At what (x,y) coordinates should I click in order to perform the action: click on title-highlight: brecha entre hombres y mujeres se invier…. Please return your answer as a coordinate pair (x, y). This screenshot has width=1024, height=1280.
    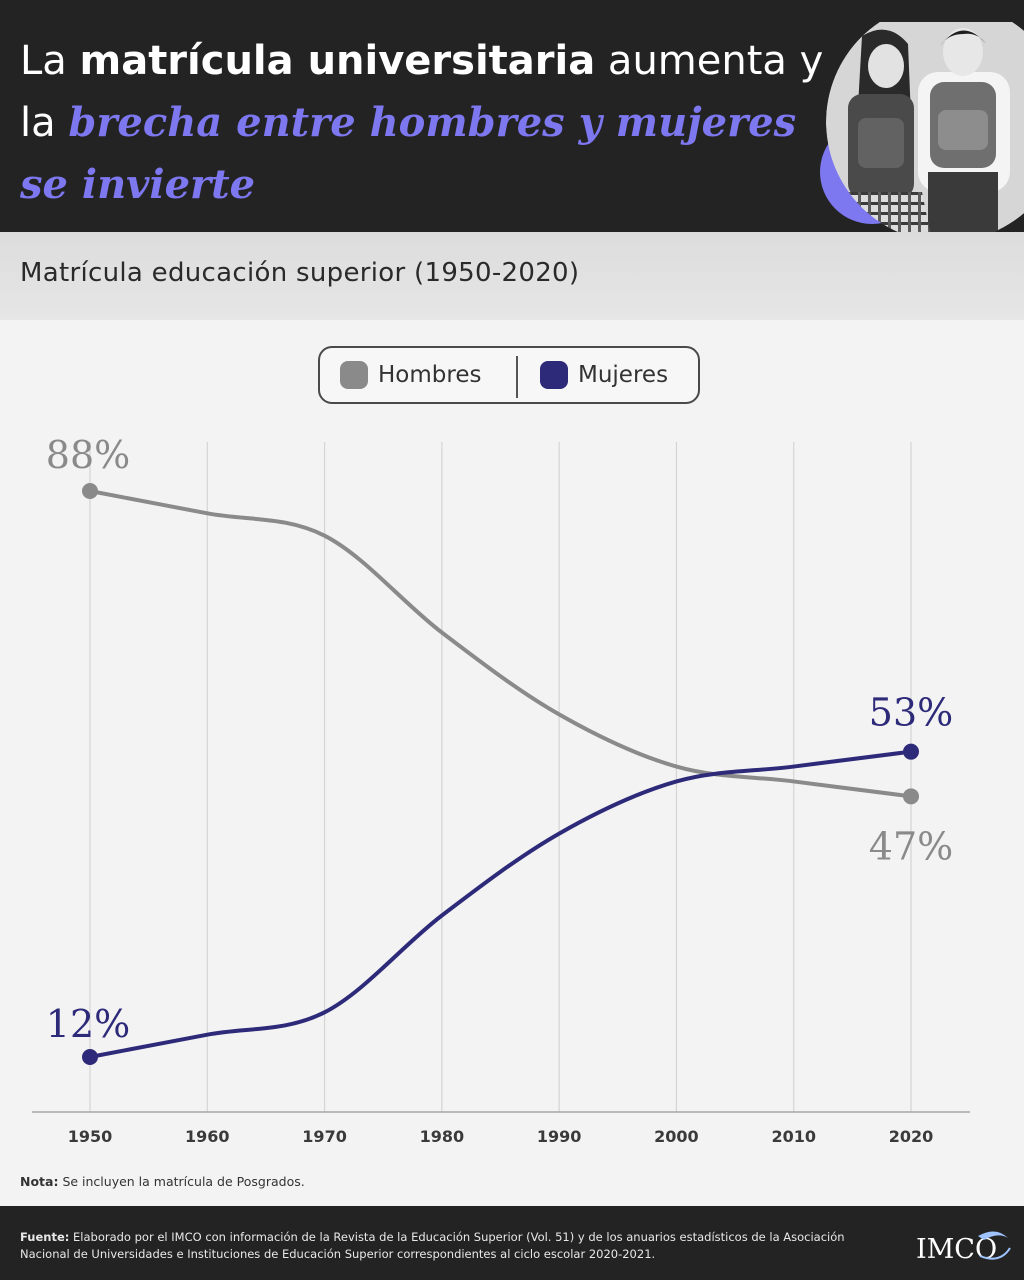
    Looking at the image, I should click on (408, 153).